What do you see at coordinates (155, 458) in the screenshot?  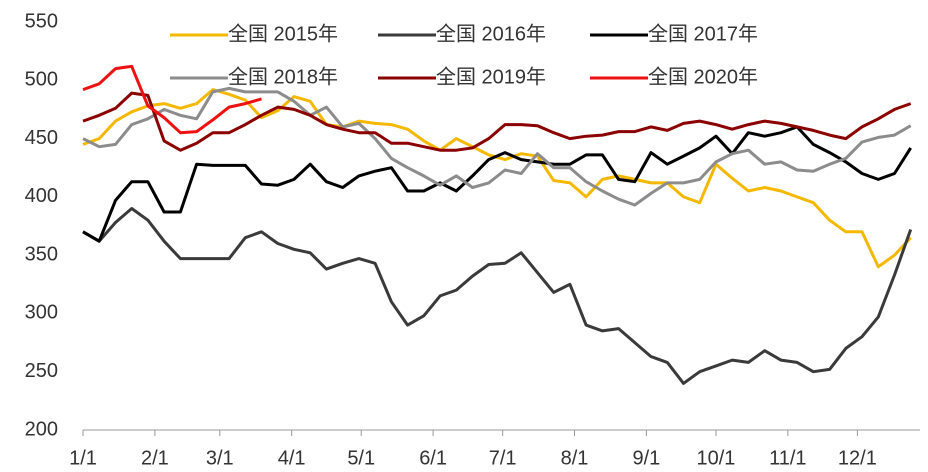 I see `x-tick-label: 2/1` at bounding box center [155, 458].